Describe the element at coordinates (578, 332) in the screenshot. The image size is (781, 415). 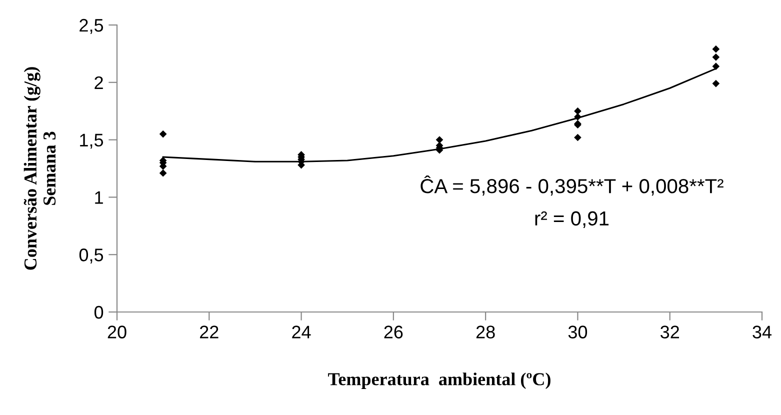
I see `x-tick-label: 30` at that location.